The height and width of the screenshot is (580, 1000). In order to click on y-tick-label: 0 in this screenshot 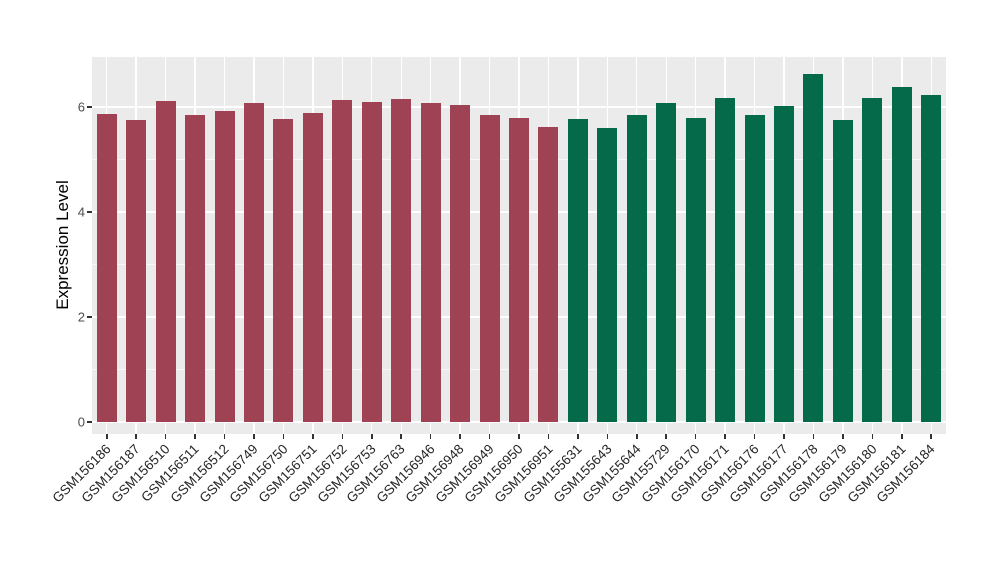, I will do `click(81, 422)`.